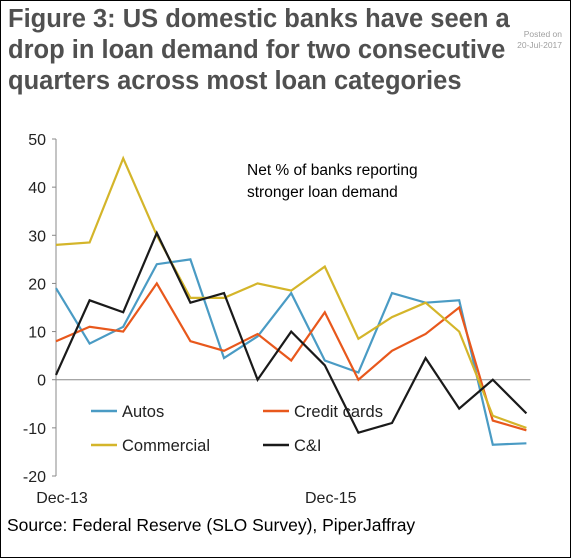  I want to click on y-tick-label: 30, so click(37, 236).